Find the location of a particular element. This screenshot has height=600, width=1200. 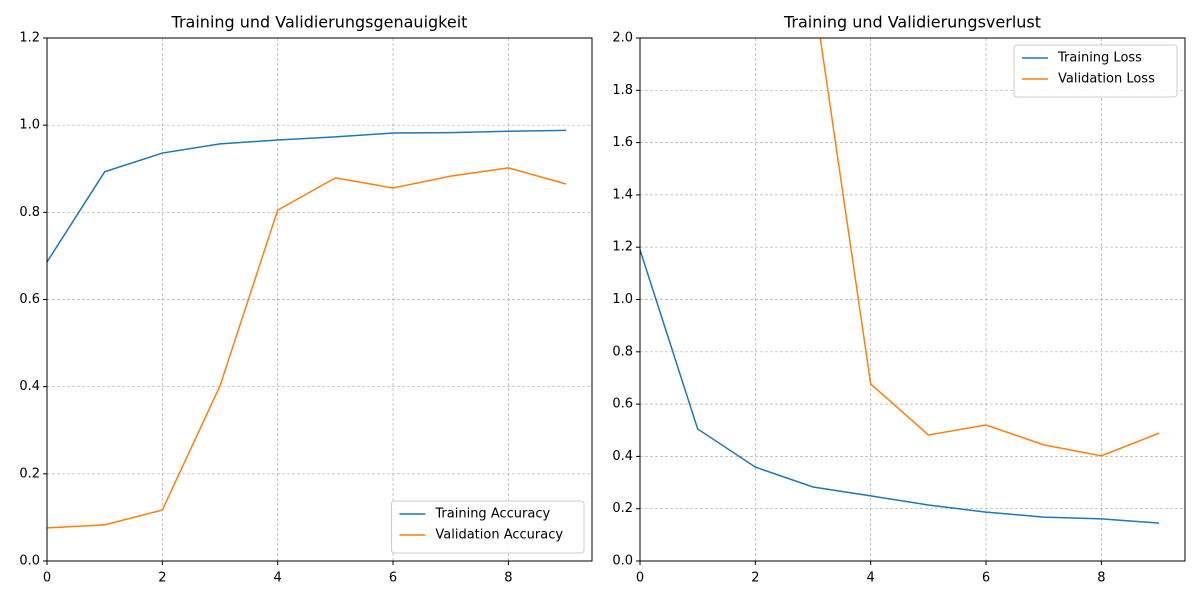

legend-label: Validation Loss is located at coordinates (1106, 79).